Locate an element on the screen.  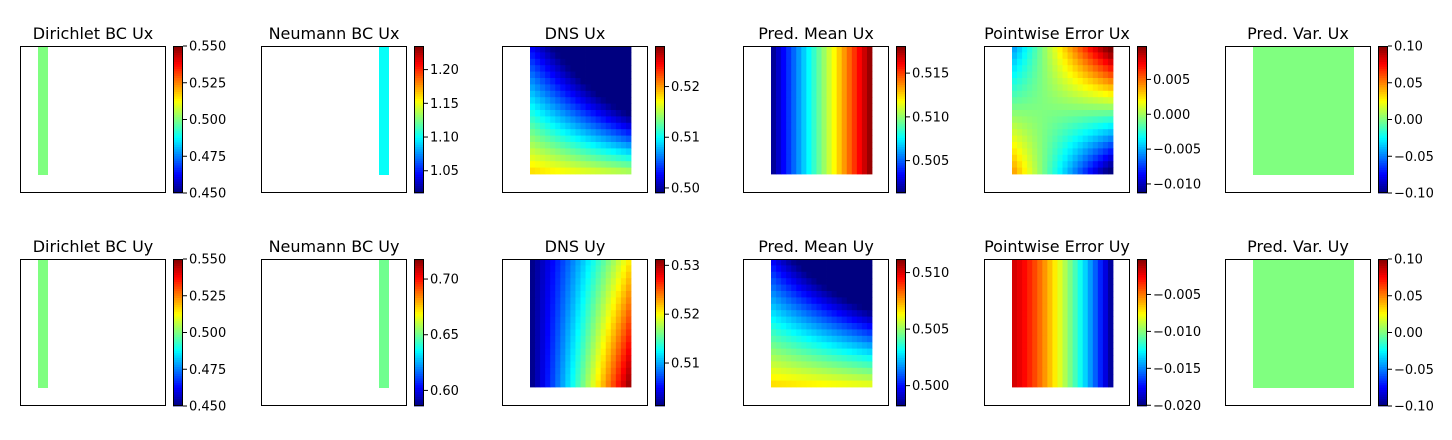
colorbar-tick-label: 0.10 is located at coordinates (1408, 47).